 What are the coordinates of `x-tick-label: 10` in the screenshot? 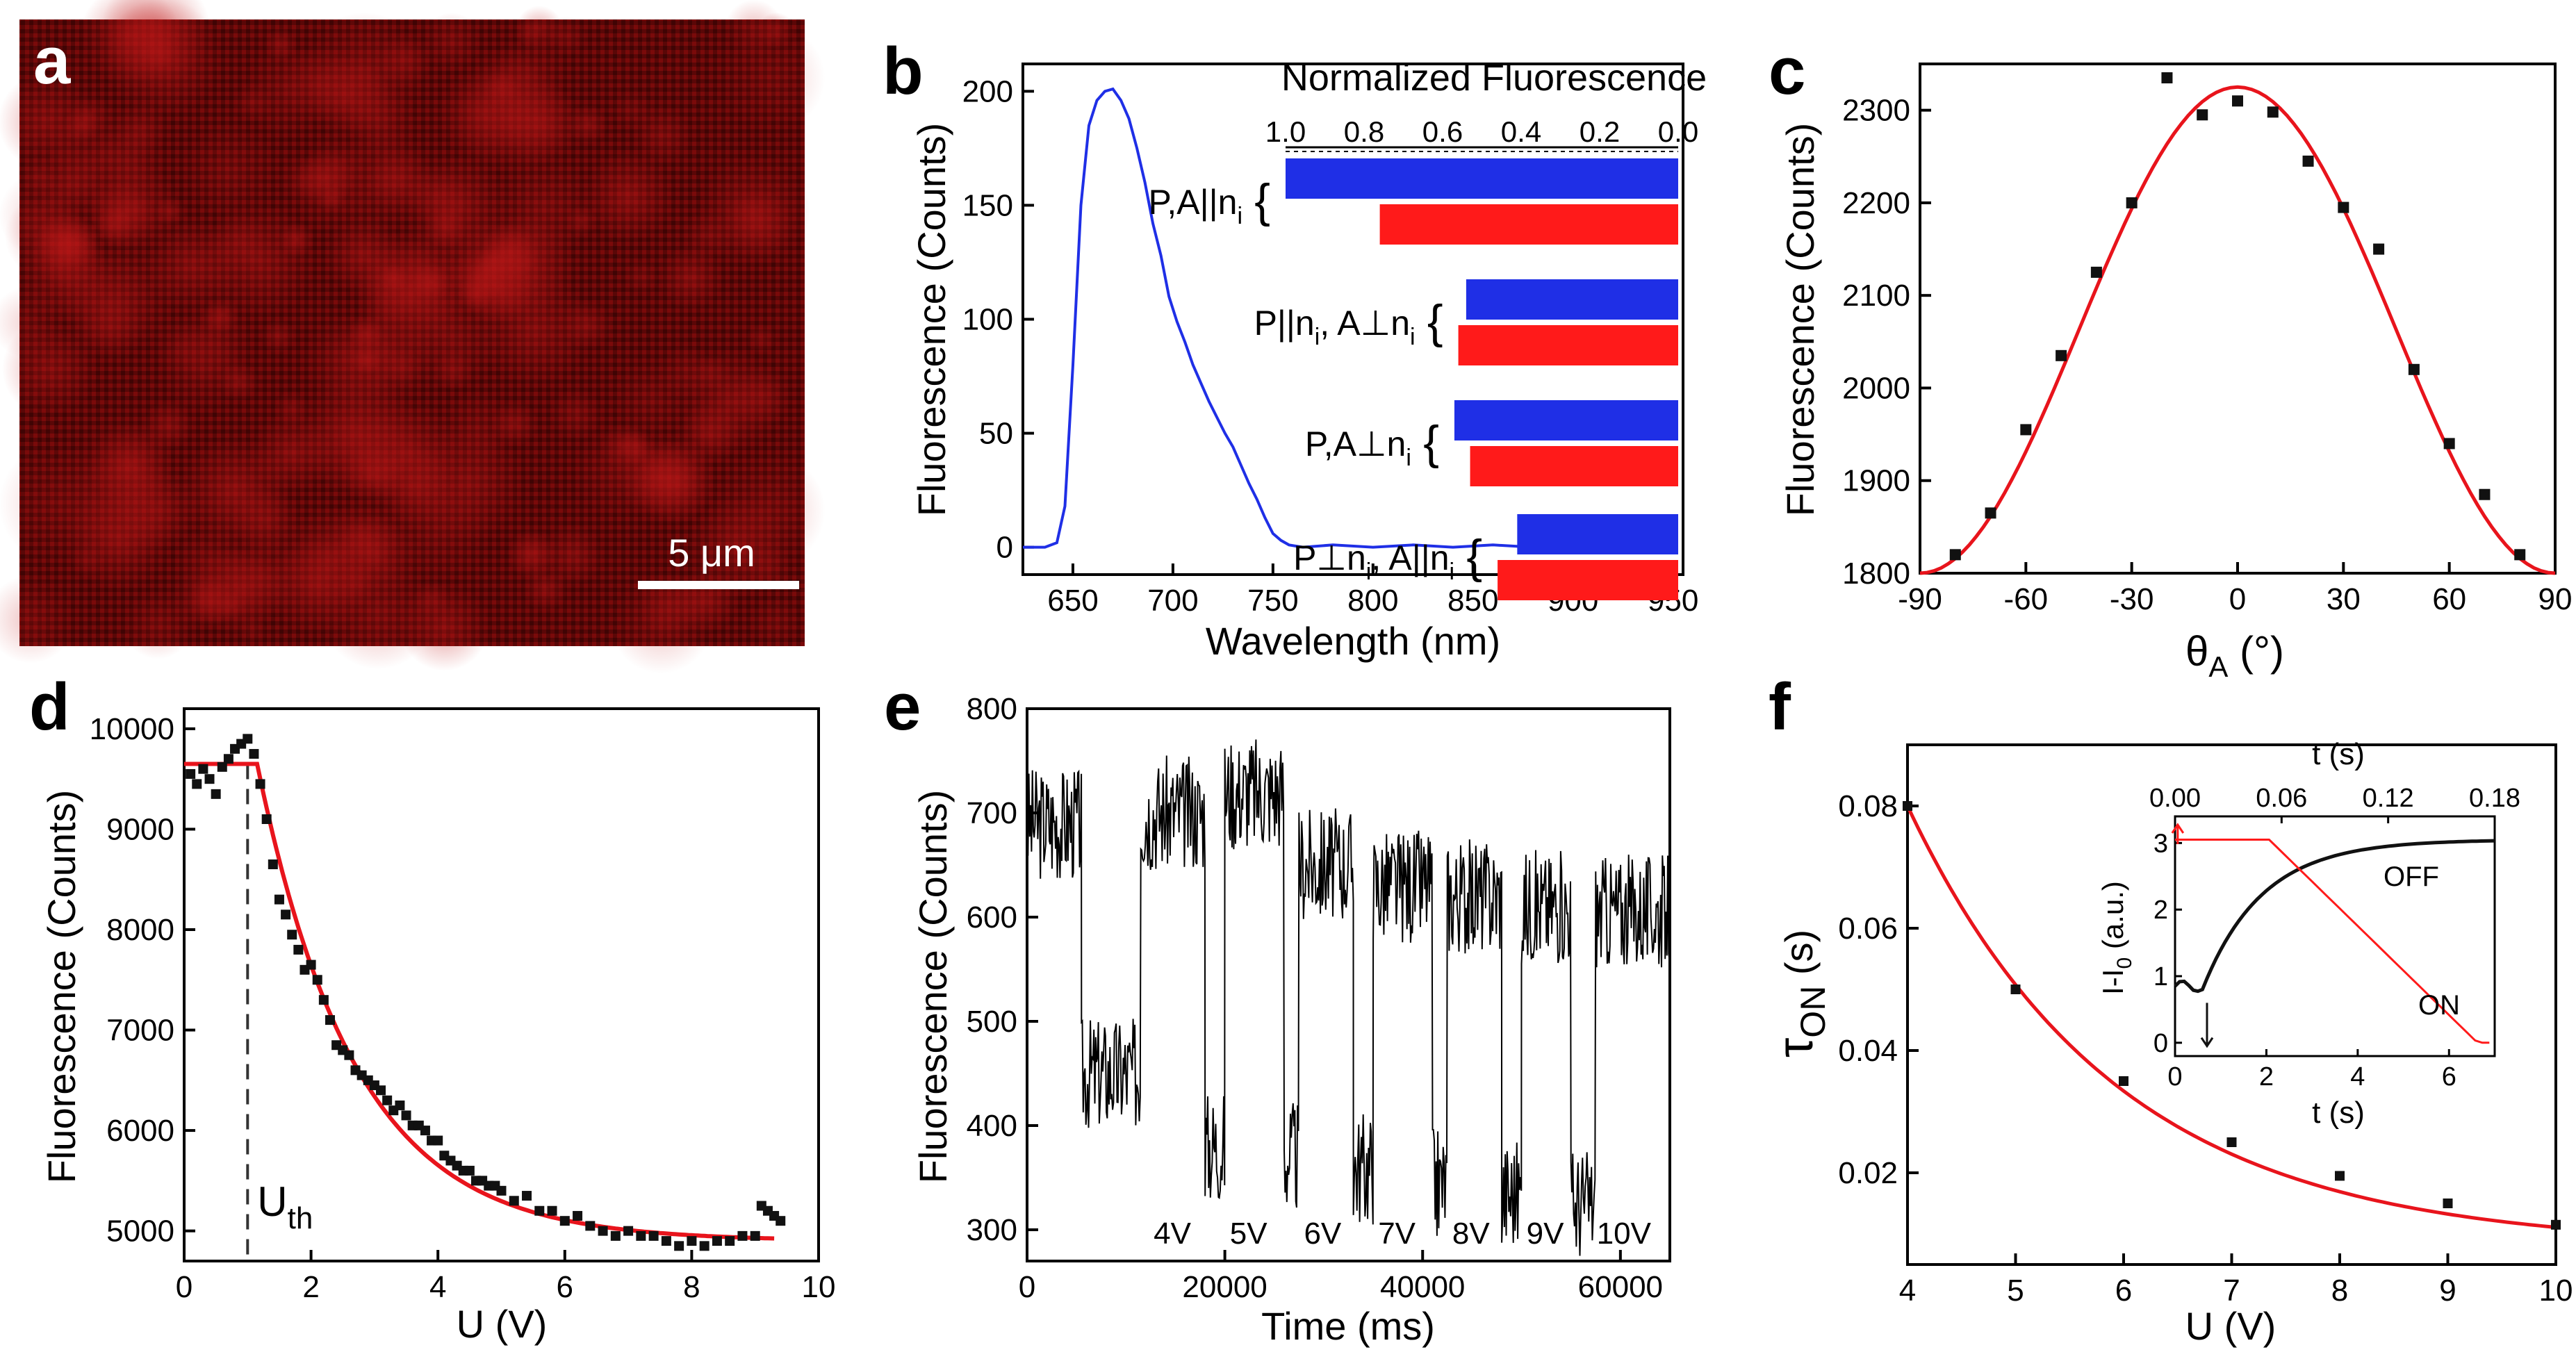 It's located at (2556, 1291).